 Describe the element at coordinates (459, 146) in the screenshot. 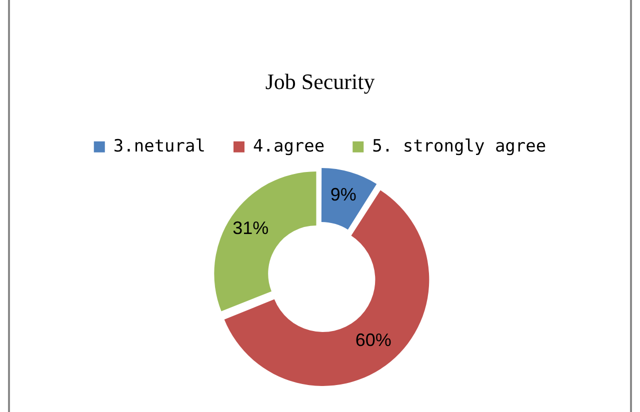

I see `legend-label: 5. strongly agree` at that location.